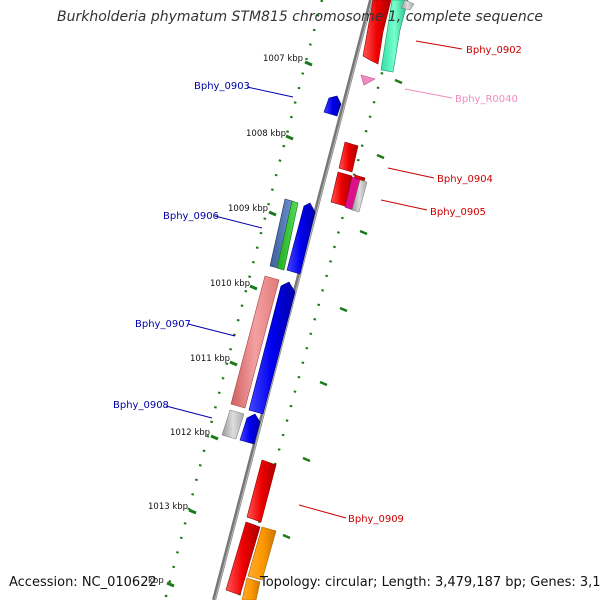 The height and width of the screenshot is (600, 600). What do you see at coordinates (486, 99) in the screenshot?
I see `label-bphy-r0040: Bphy_R0040` at bounding box center [486, 99].